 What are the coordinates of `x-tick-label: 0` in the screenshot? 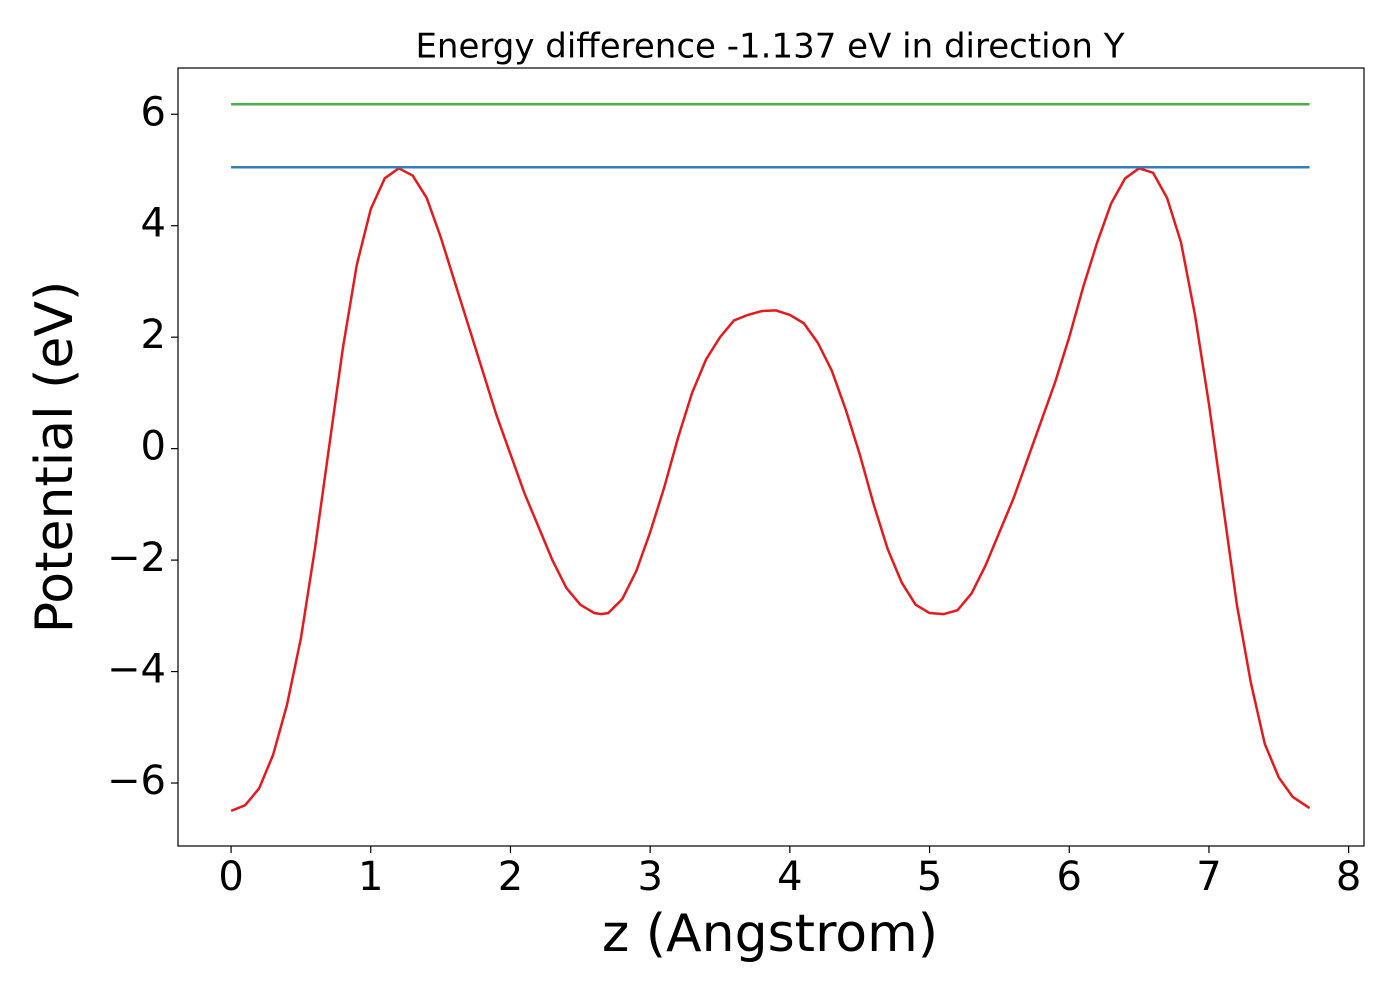 It's located at (230, 877).